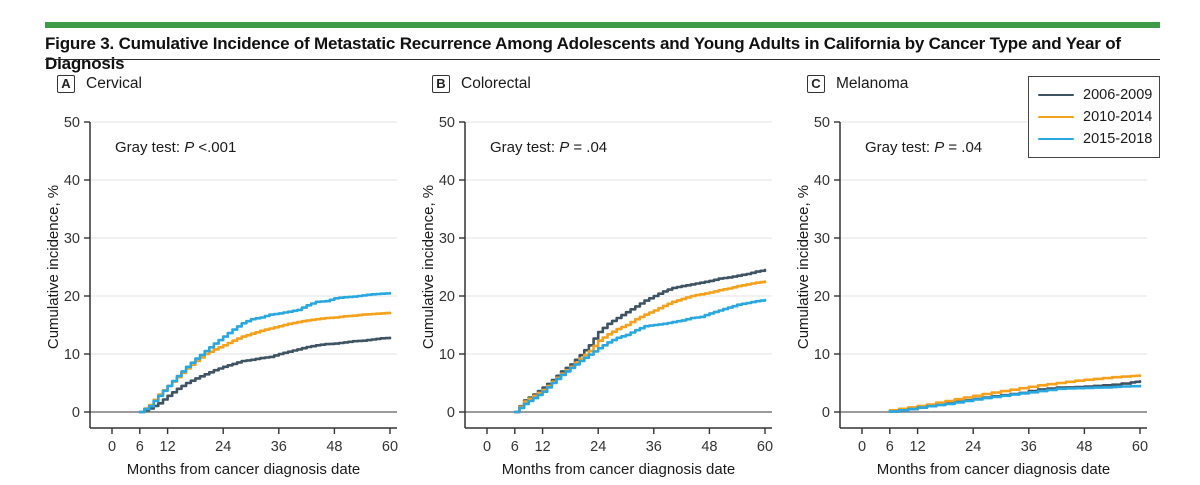  What do you see at coordinates (496, 83) in the screenshot?
I see `panel-title: Colorectal` at bounding box center [496, 83].